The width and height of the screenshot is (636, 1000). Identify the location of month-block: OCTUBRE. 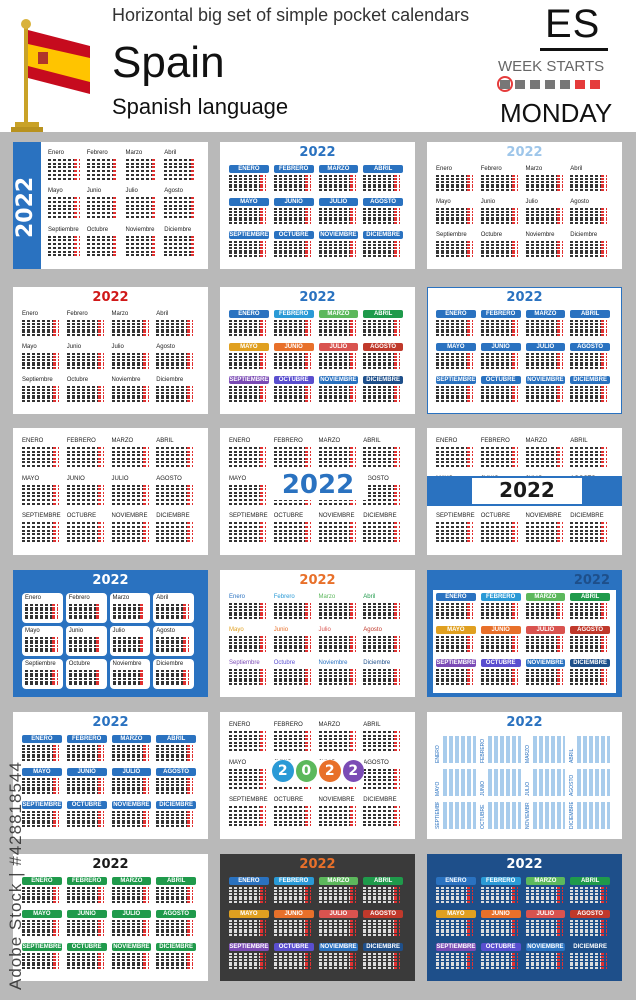
(500, 390).